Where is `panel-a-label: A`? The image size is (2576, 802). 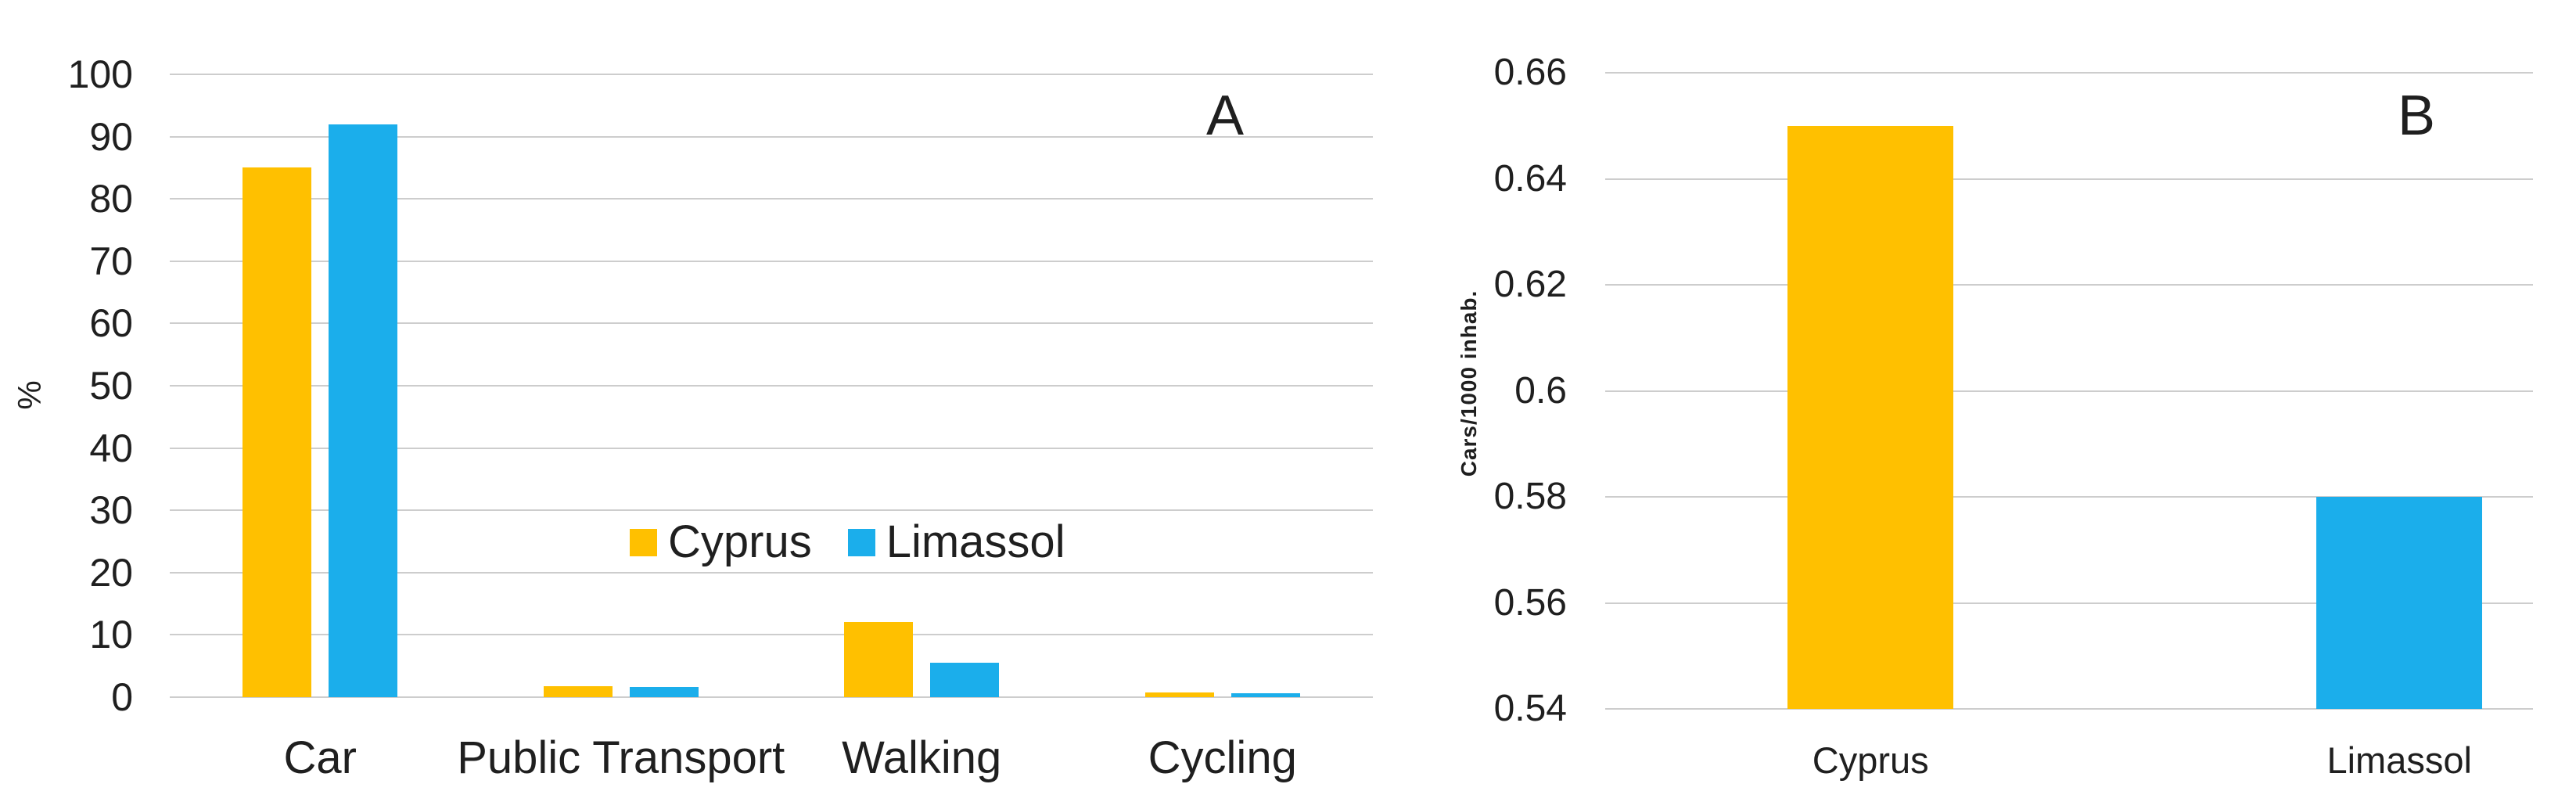 panel-a-label: A is located at coordinates (1225, 116).